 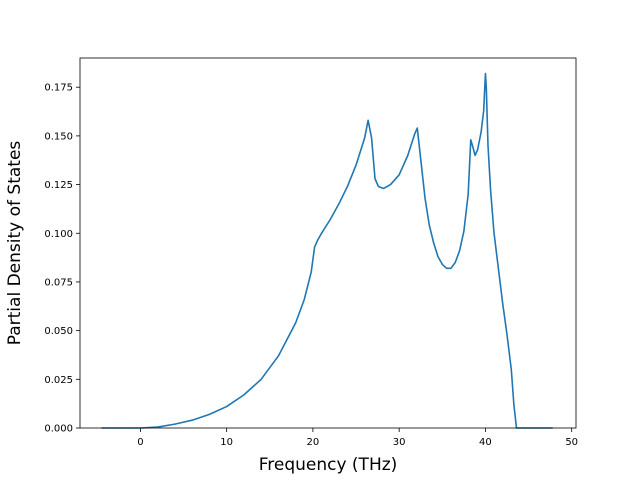 What do you see at coordinates (58, 380) in the screenshot?
I see `y-tick-label: 0.025` at bounding box center [58, 380].